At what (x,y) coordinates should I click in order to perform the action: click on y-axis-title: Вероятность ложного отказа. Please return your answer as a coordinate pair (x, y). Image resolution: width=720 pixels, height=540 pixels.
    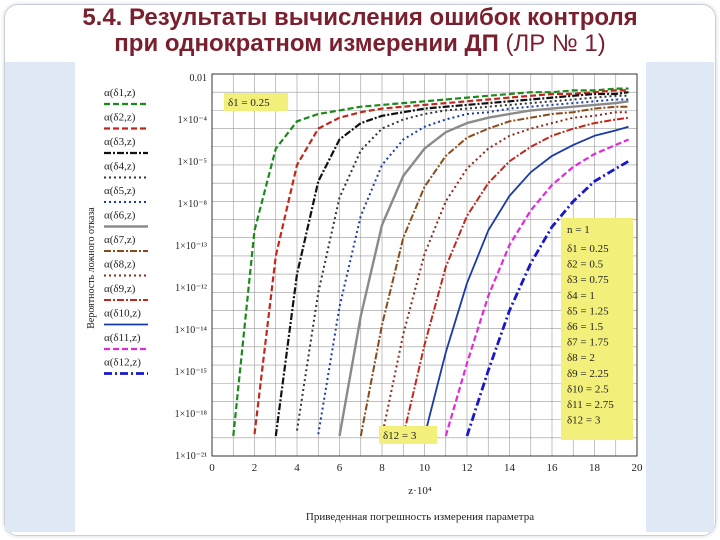
    Looking at the image, I should click on (91, 268).